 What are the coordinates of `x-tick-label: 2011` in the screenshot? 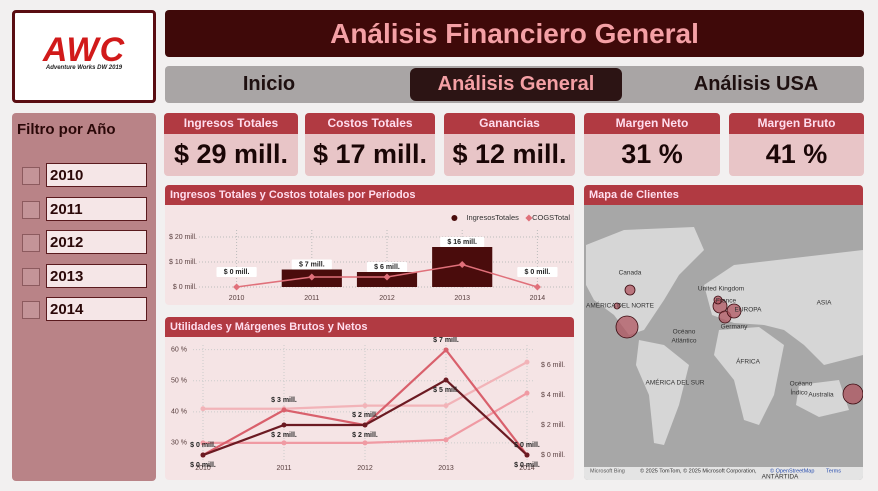 It's located at (311, 298).